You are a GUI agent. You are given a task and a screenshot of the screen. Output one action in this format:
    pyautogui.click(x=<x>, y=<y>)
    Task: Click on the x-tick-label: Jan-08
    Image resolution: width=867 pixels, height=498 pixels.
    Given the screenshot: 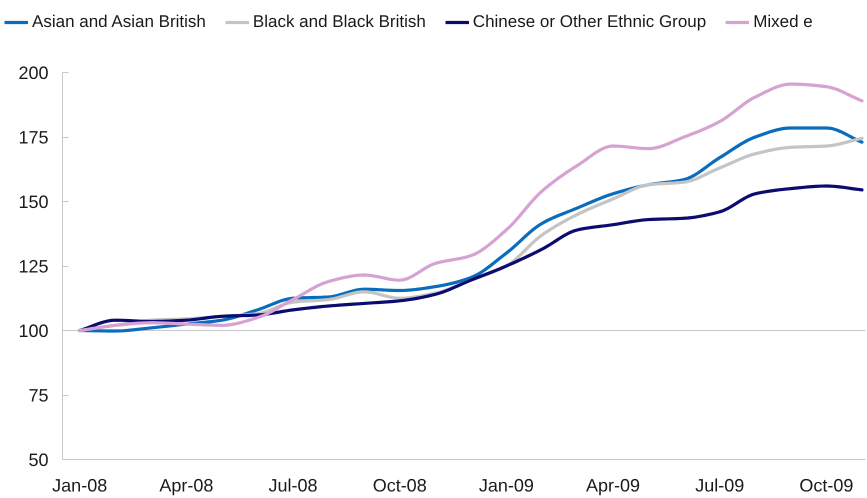 What is the action you would take?
    pyautogui.click(x=80, y=486)
    